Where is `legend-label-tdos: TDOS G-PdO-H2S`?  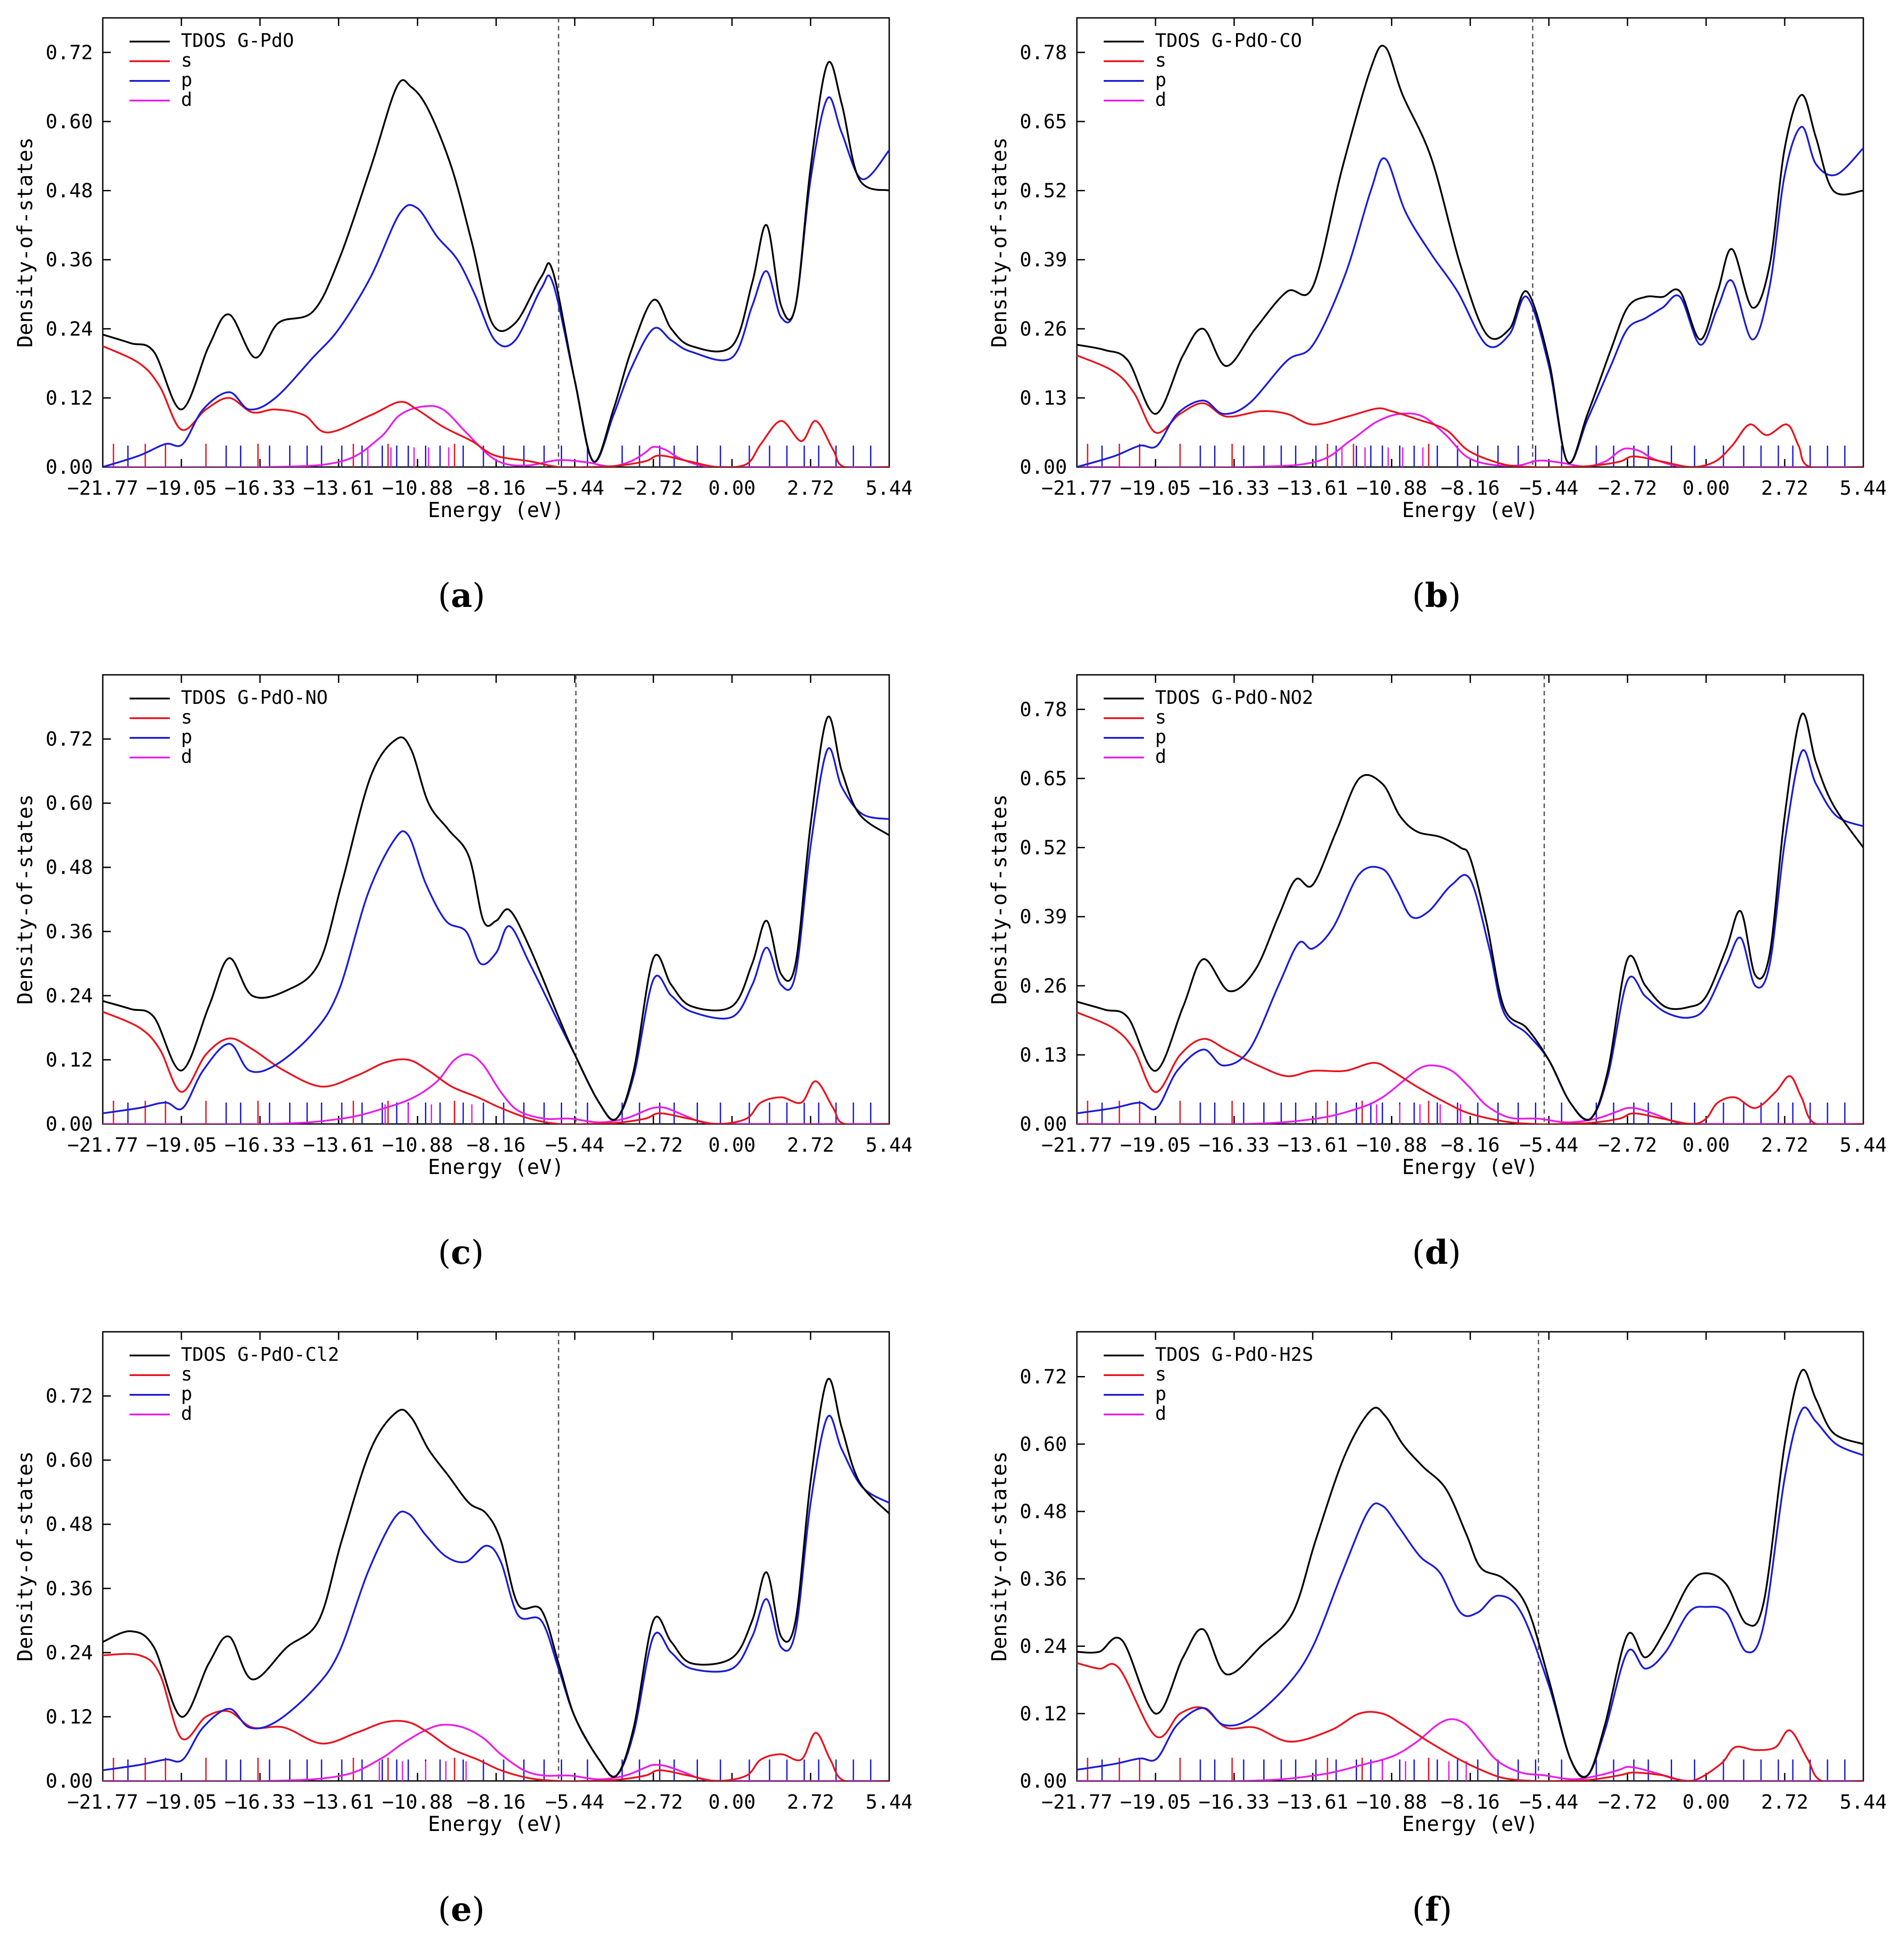 legend-label-tdos: TDOS G-PdO-H2S is located at coordinates (1234, 1354).